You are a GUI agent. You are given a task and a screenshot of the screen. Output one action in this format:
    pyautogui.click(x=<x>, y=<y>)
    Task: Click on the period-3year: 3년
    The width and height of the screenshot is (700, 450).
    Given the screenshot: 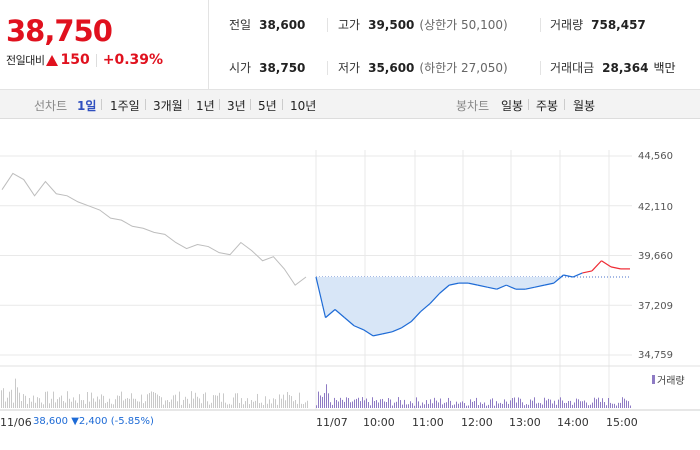 What is the action you would take?
    pyautogui.click(x=236, y=106)
    